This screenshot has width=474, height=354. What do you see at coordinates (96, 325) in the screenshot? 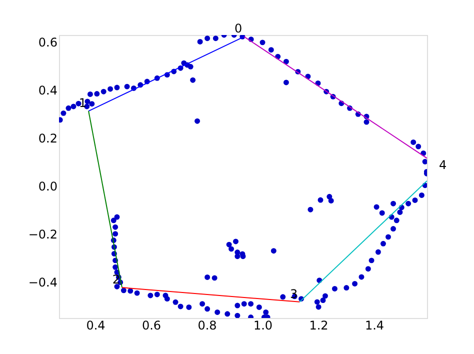
I see `x-tick-label: 0.4` at bounding box center [96, 325].